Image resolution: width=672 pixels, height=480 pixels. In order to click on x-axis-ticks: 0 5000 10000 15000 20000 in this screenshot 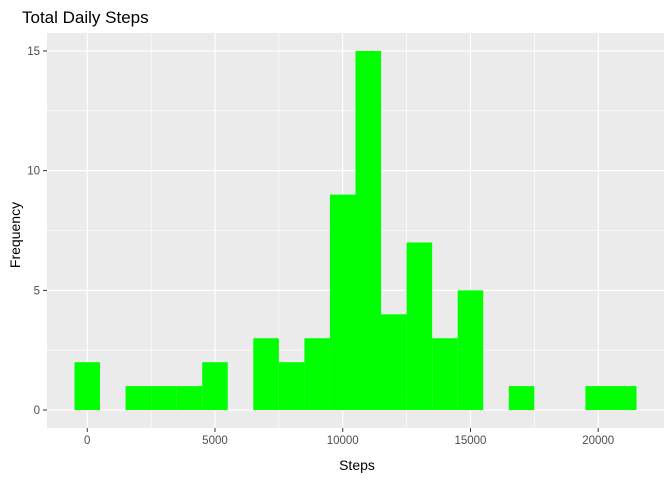, I will do `click(349, 437)`.